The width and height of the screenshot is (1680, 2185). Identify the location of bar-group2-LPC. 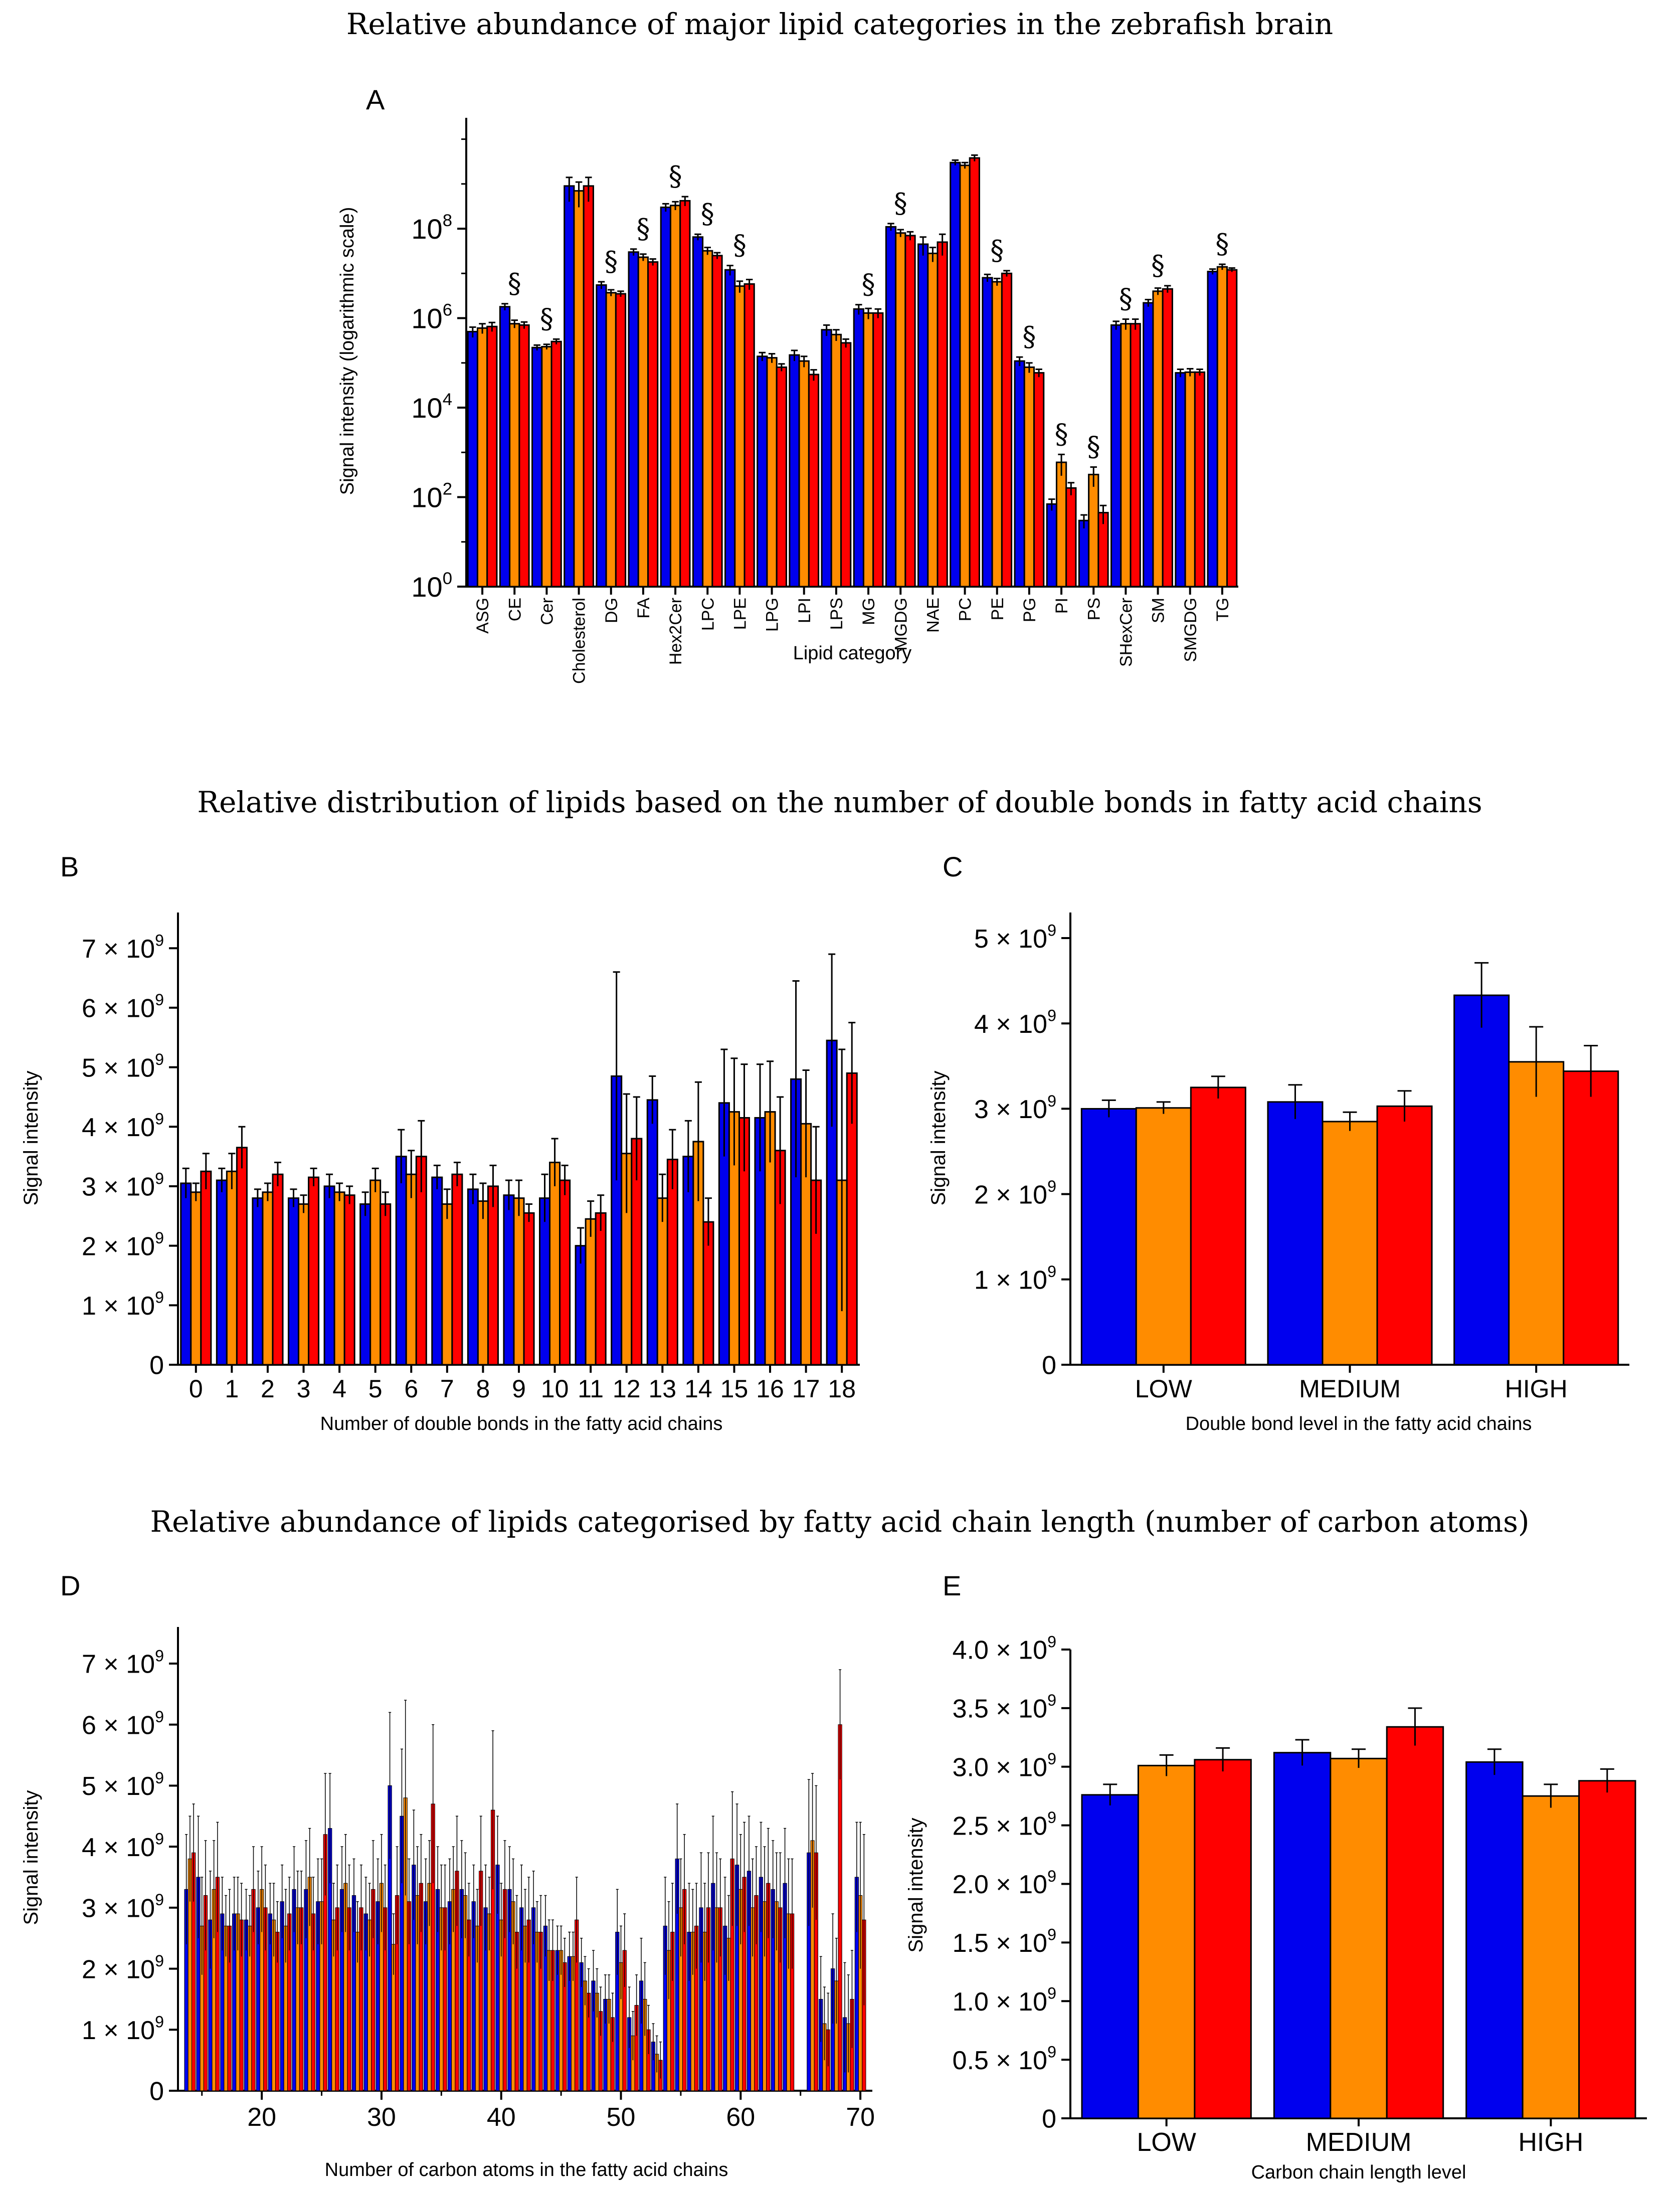
(707, 419).